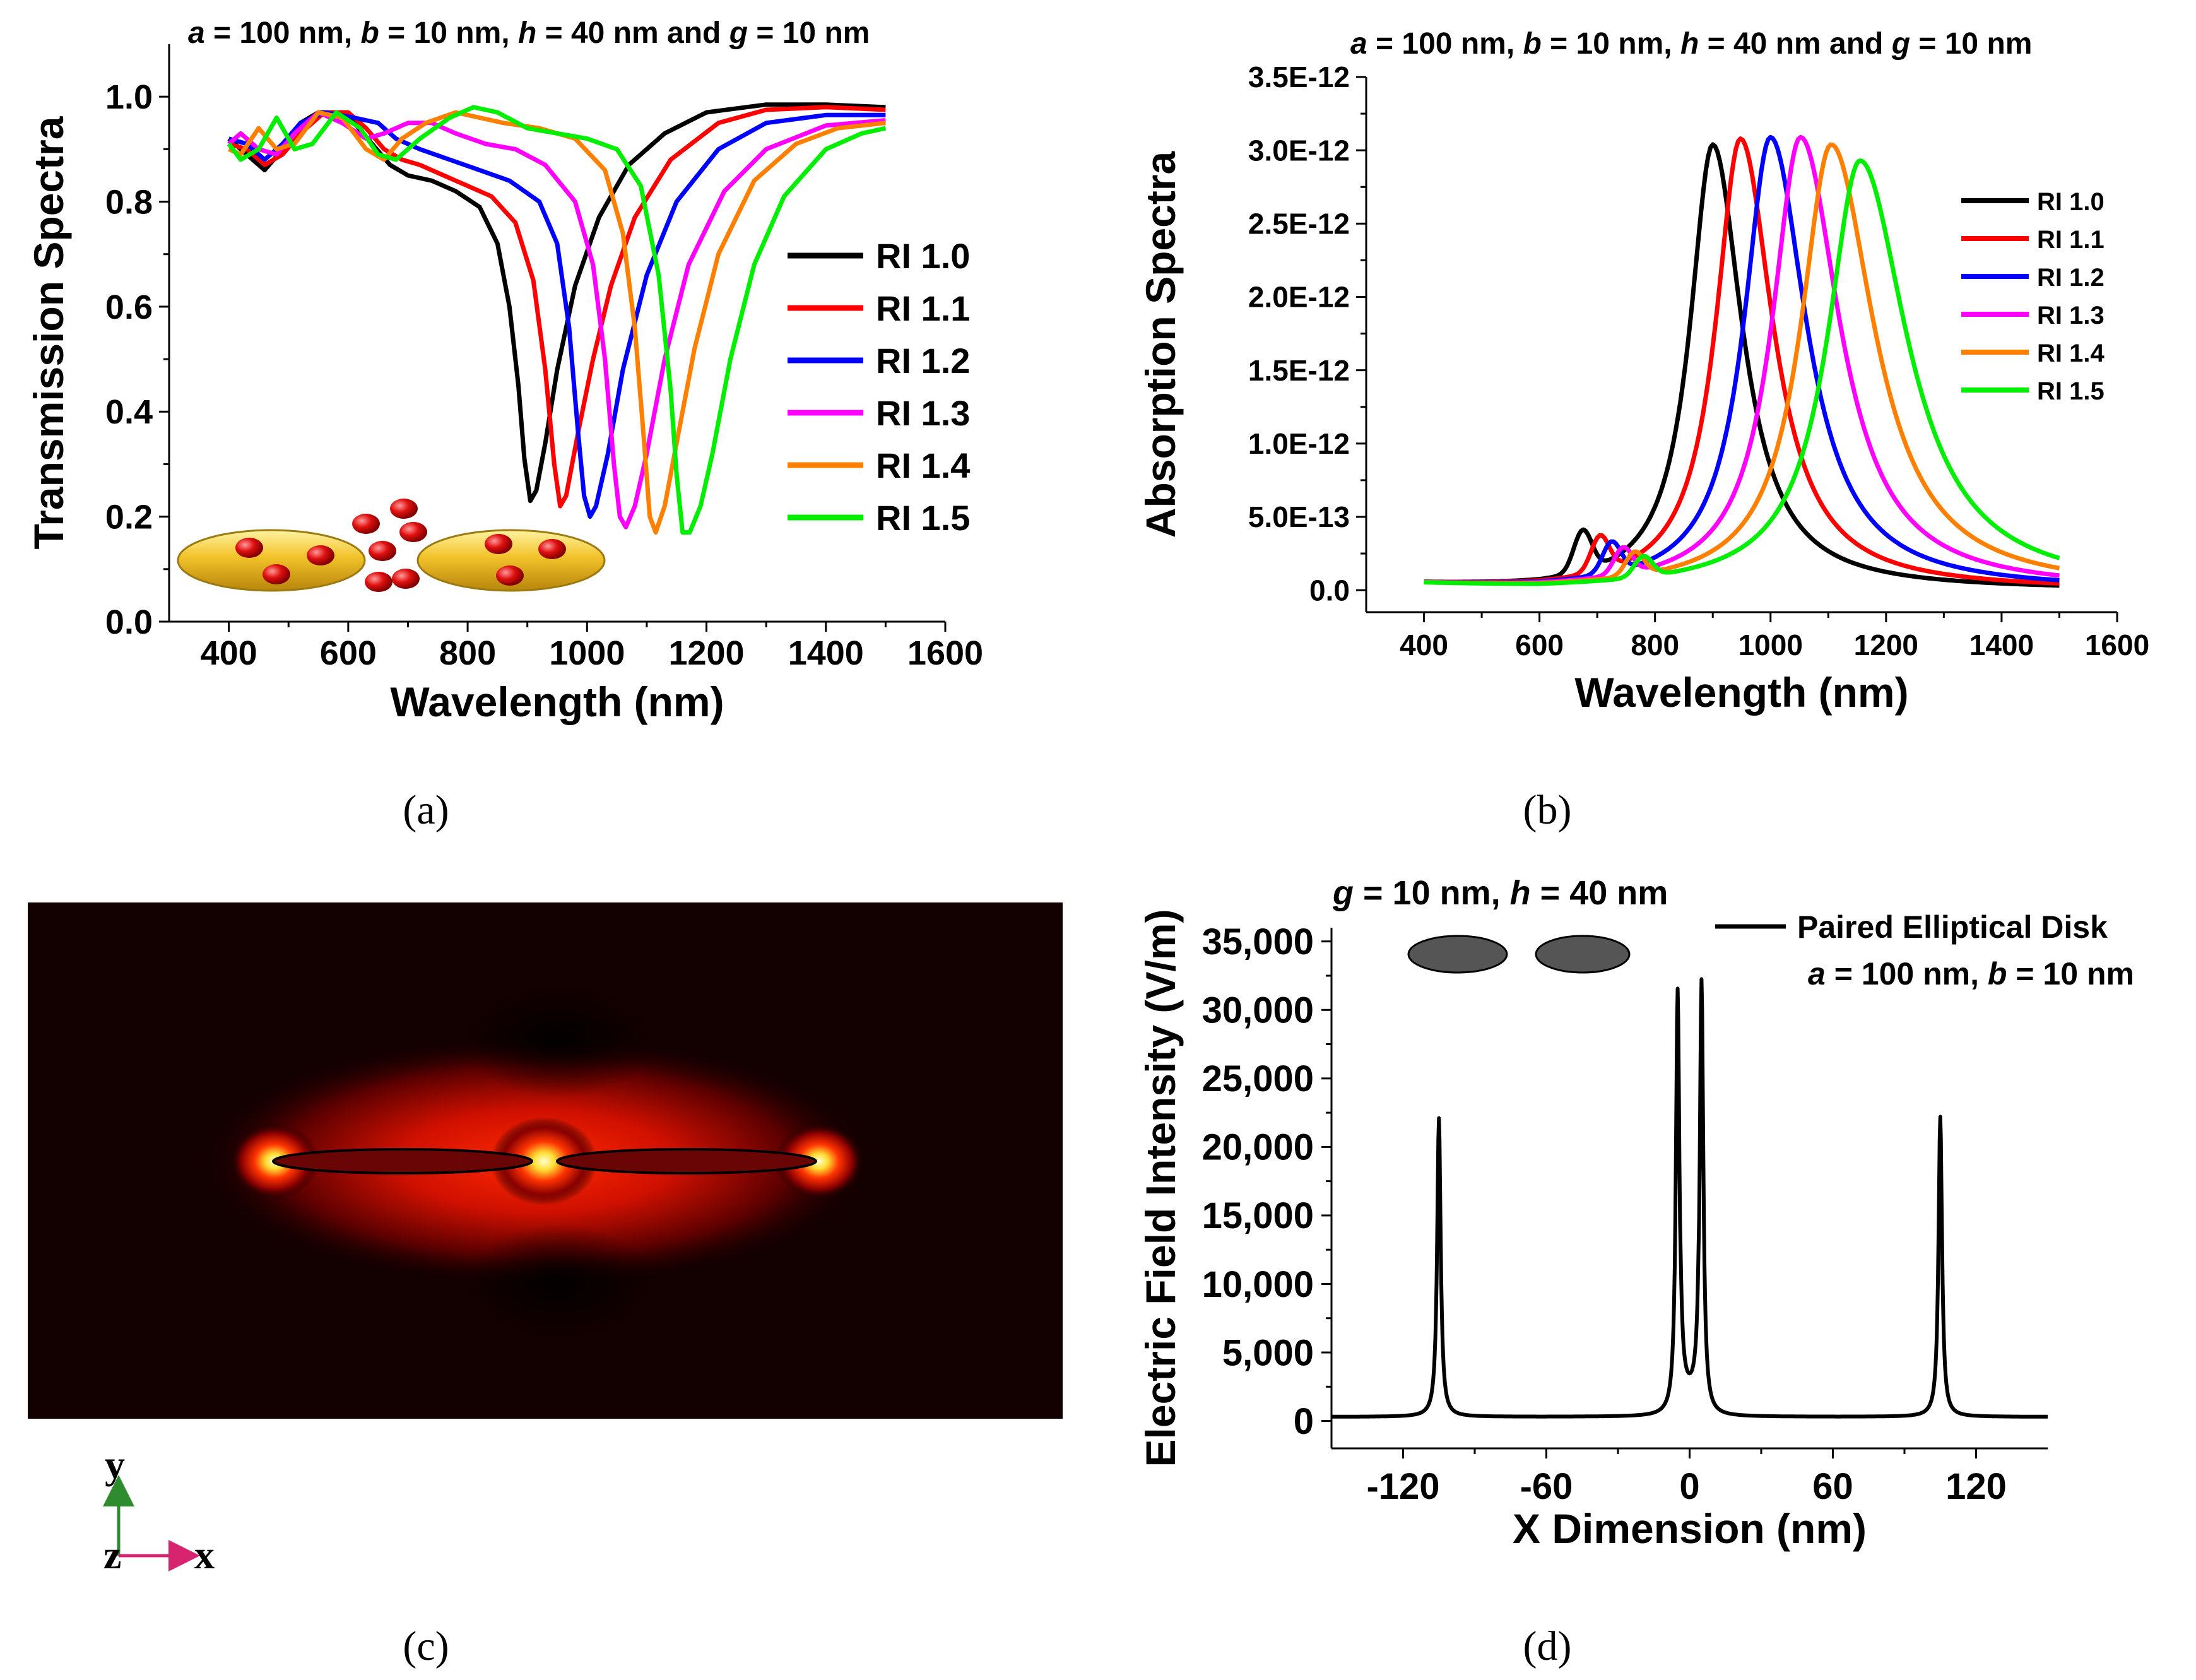  What do you see at coordinates (1299, 223) in the screenshot?
I see `y-tick-label: 2.5E-12` at bounding box center [1299, 223].